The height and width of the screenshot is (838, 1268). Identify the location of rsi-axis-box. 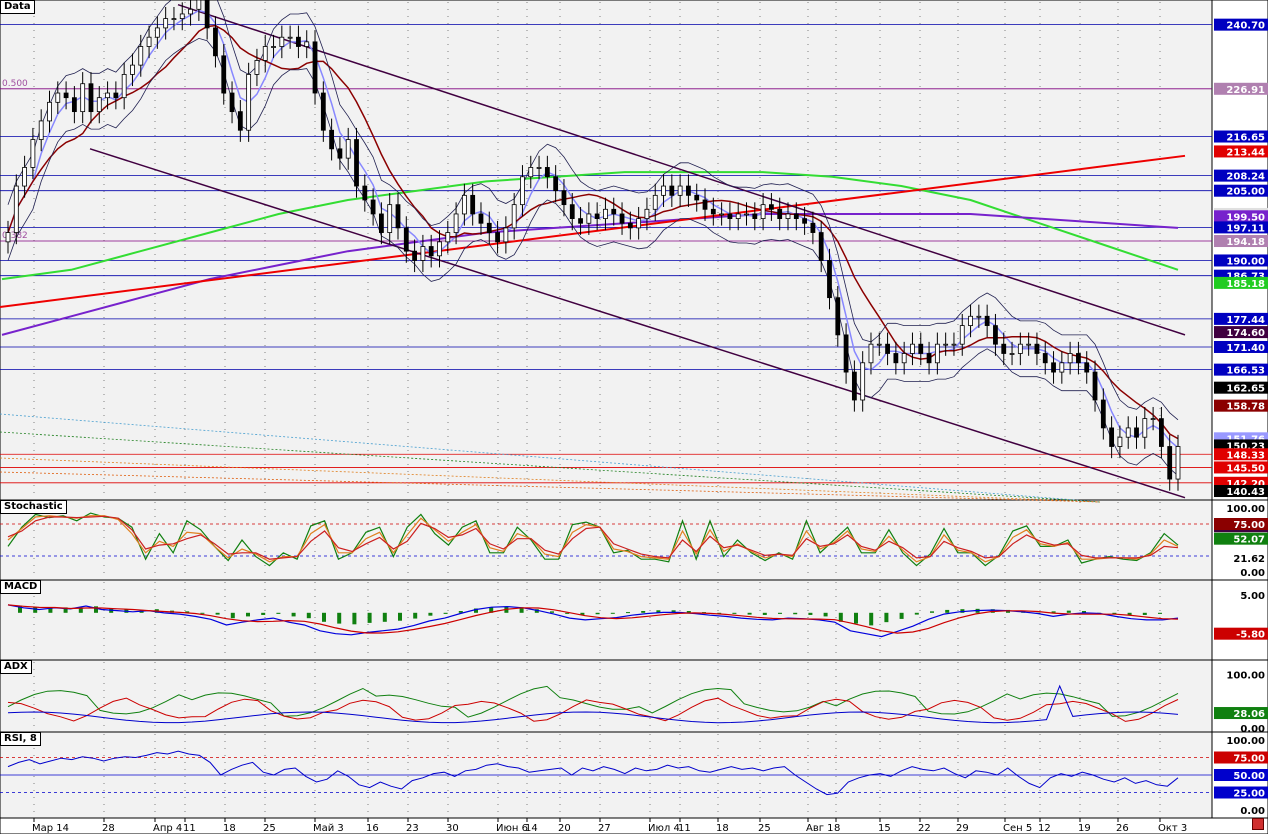
(1241, 757).